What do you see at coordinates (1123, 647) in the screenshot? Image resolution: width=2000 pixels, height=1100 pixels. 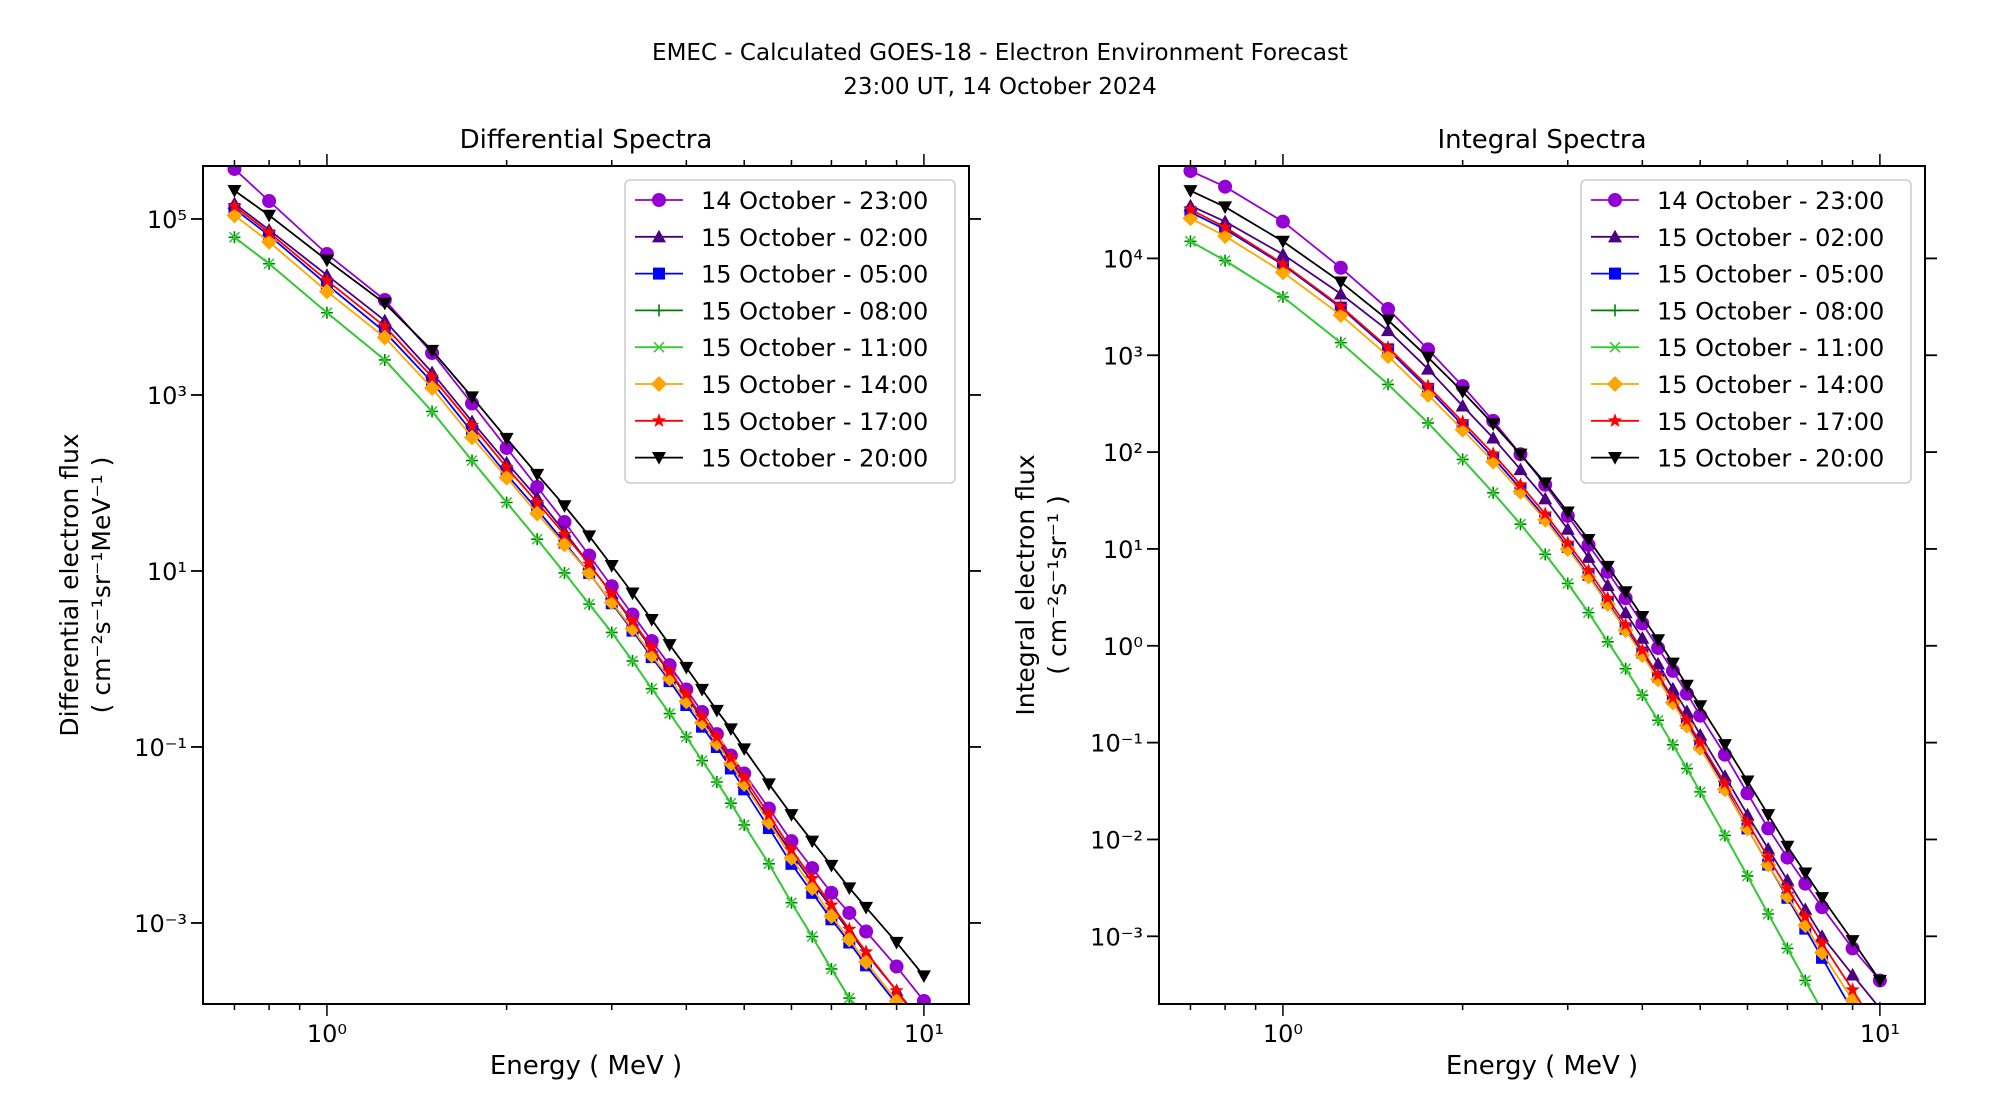 I see `y-tick-label: 10⁰` at bounding box center [1123, 647].